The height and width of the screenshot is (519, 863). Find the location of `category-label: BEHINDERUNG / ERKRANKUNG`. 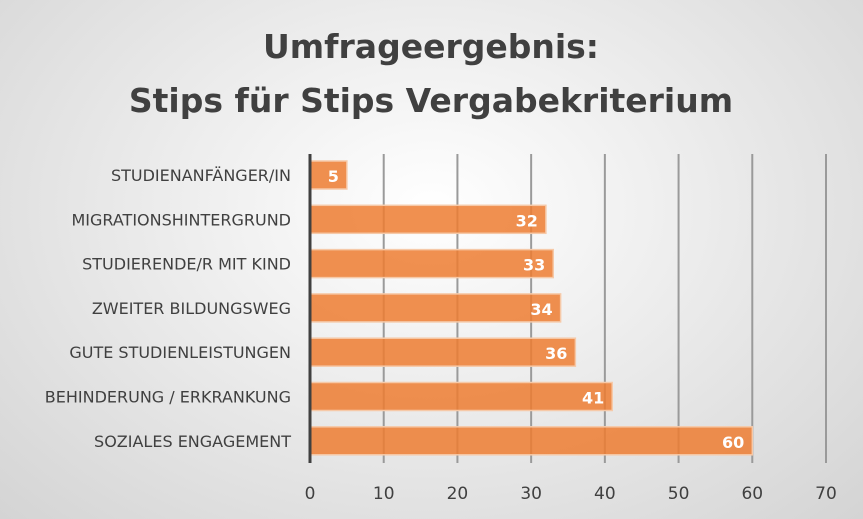

category-label: BEHINDERUNG / ERKRANKUNG is located at coordinates (168, 397).